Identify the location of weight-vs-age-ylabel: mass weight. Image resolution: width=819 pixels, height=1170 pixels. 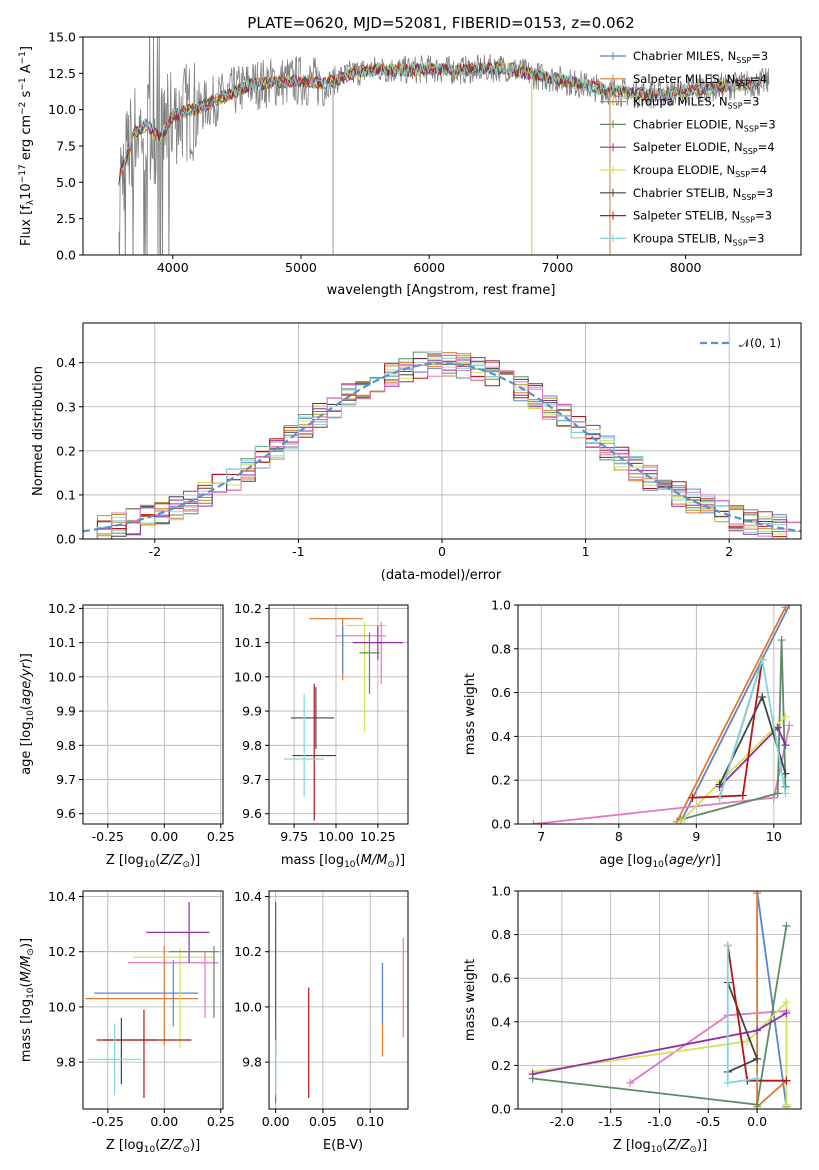
(470, 714).